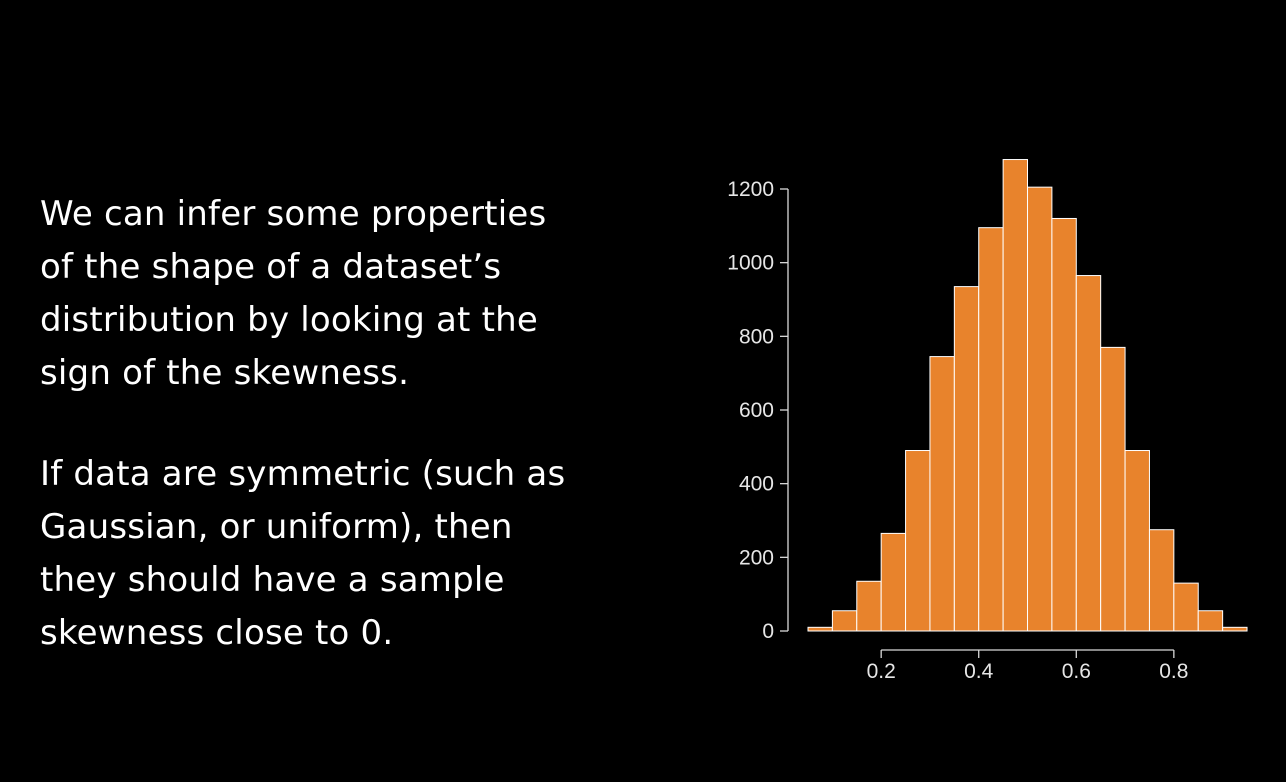 The image size is (1286, 782). Describe the element at coordinates (756, 484) in the screenshot. I see `y-tick-label: 400` at that location.